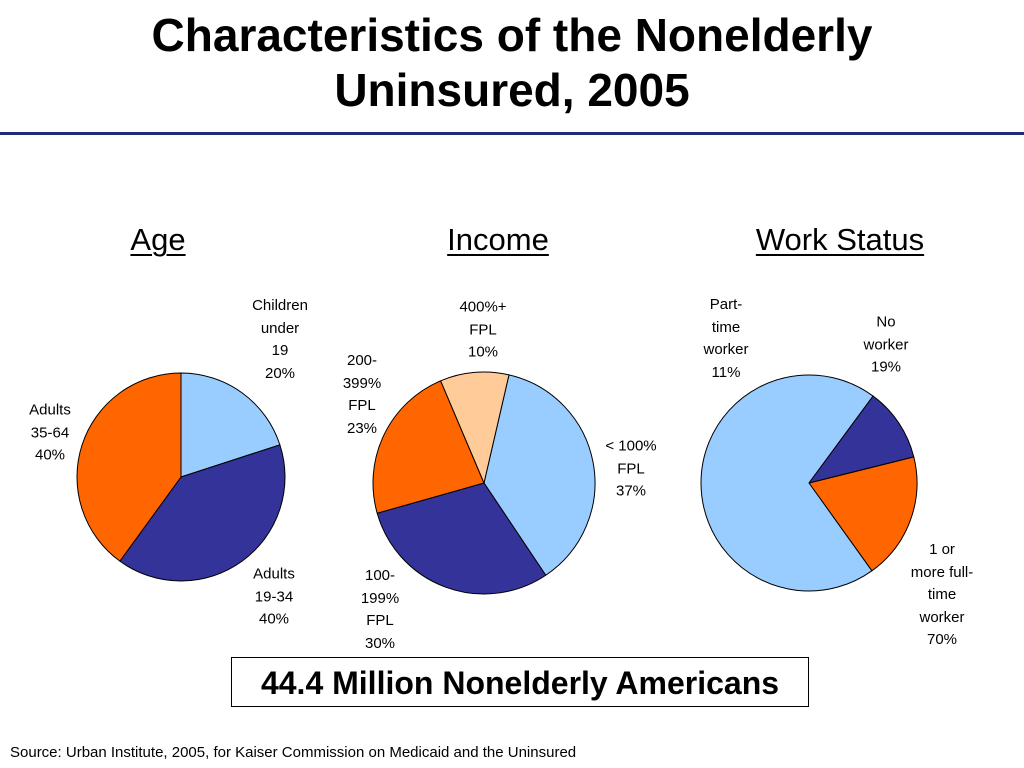  I want to click on slice-label-work-status-0: No worker 19%, so click(885, 345).